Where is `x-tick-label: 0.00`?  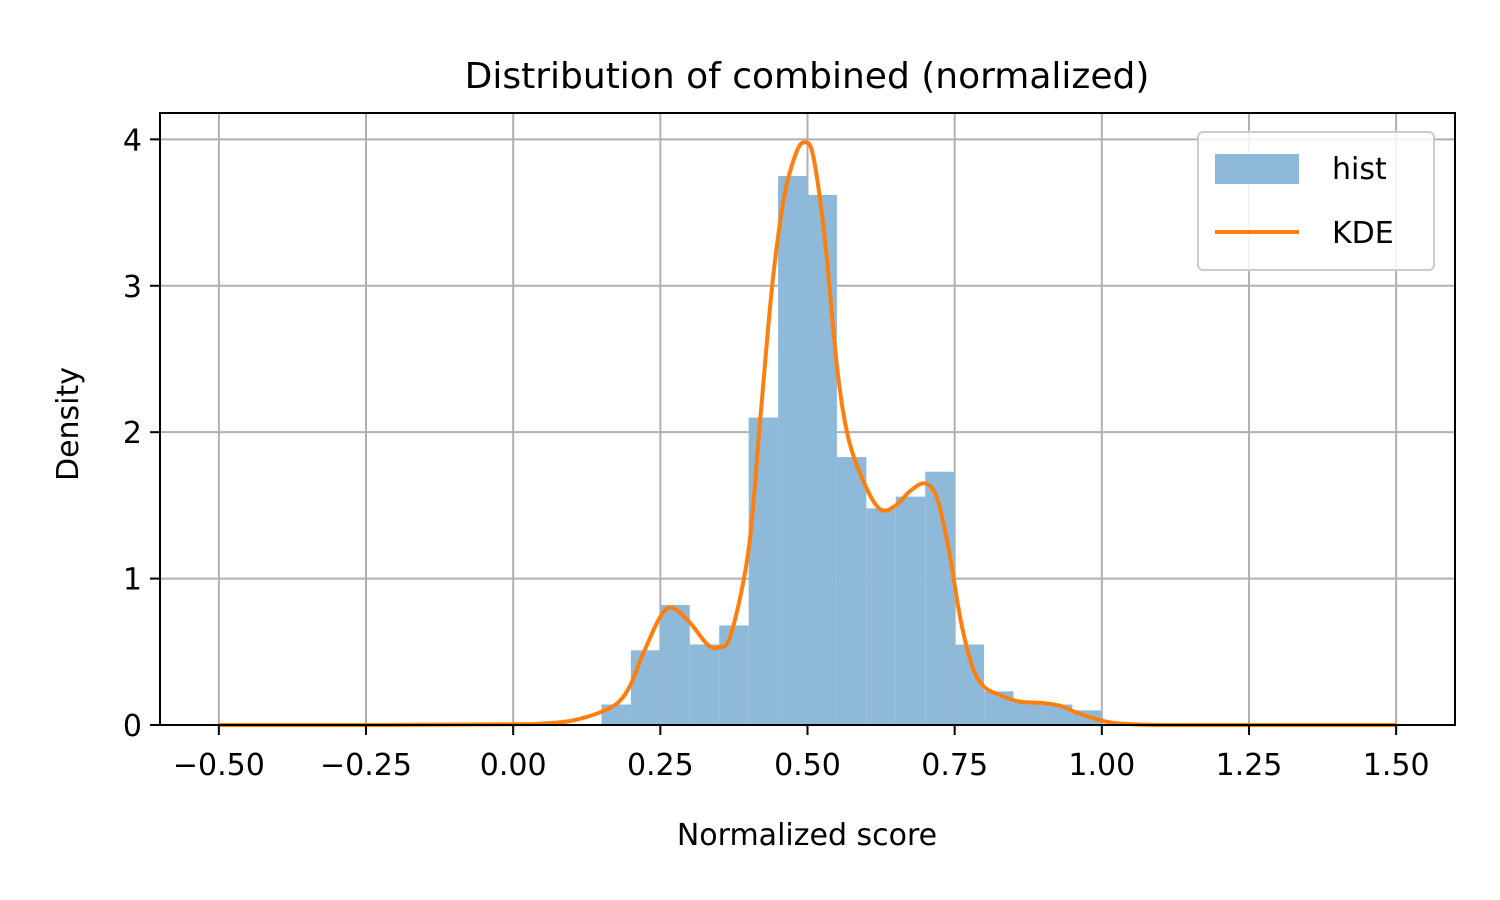 x-tick-label: 0.00 is located at coordinates (513, 765).